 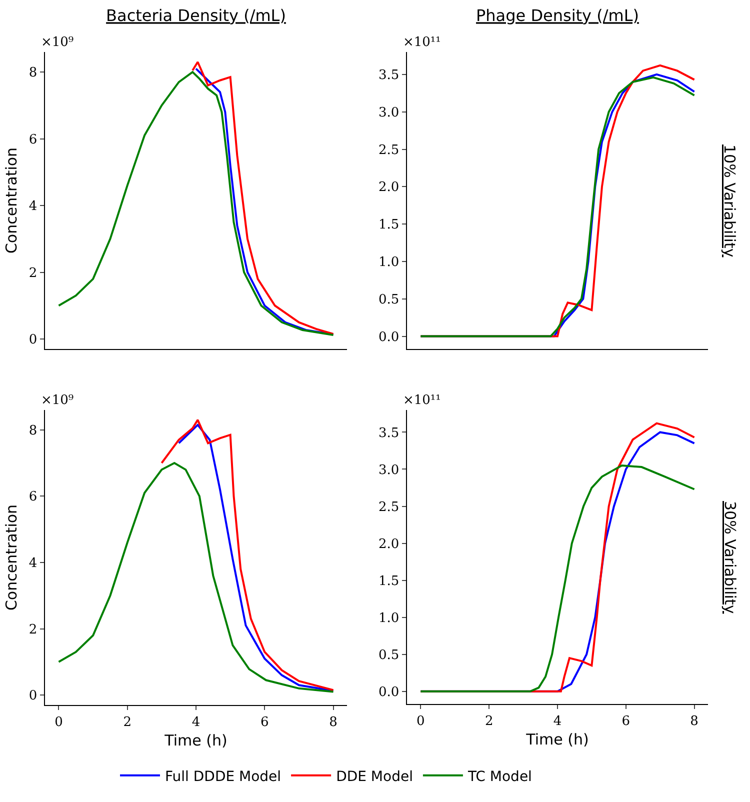 What do you see at coordinates (557, 16) in the screenshot?
I see `chart-title: Phage Density (/mL)` at bounding box center [557, 16].